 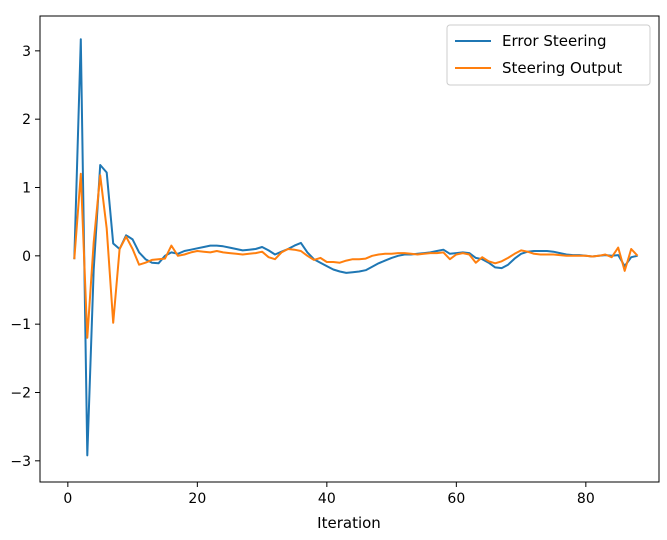 I want to click on legend-box, so click(x=548, y=55).